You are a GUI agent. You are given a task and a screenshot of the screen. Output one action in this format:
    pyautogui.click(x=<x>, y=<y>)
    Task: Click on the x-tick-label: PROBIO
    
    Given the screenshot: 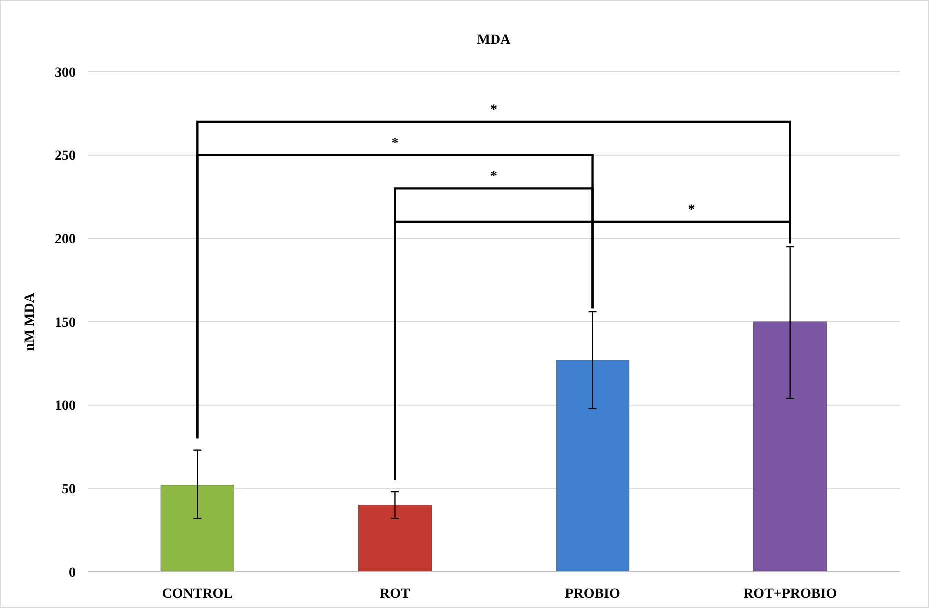 What is the action you would take?
    pyautogui.click(x=593, y=594)
    